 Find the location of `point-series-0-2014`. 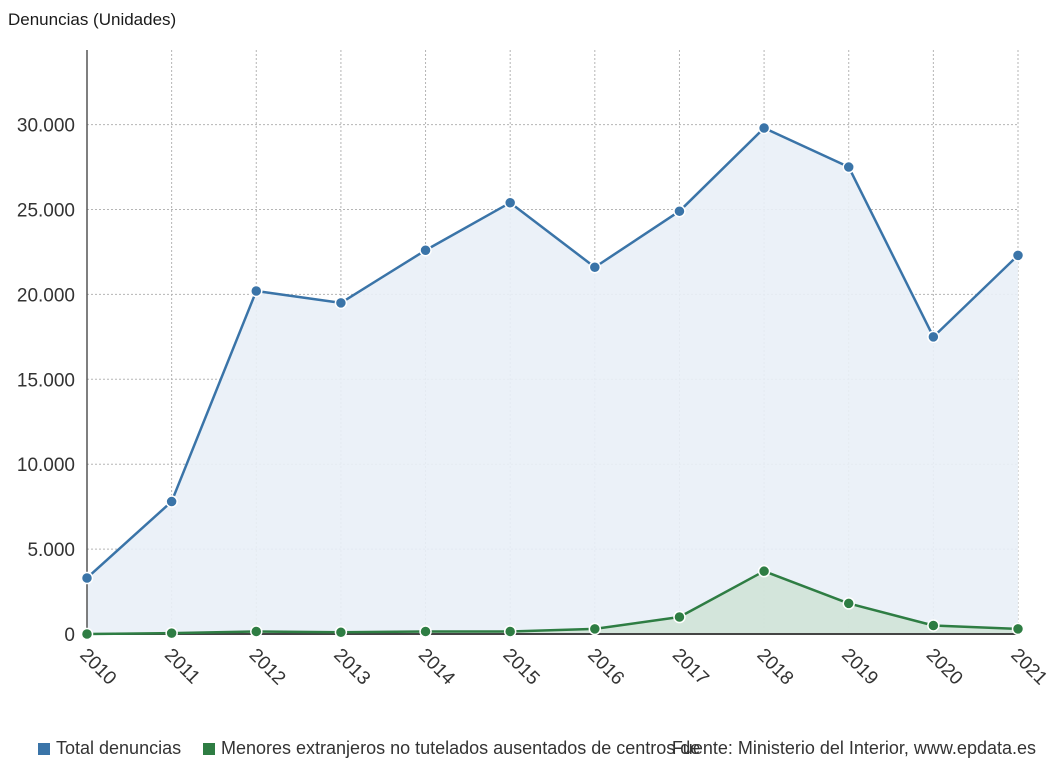

point-series-0-2014 is located at coordinates (425, 250).